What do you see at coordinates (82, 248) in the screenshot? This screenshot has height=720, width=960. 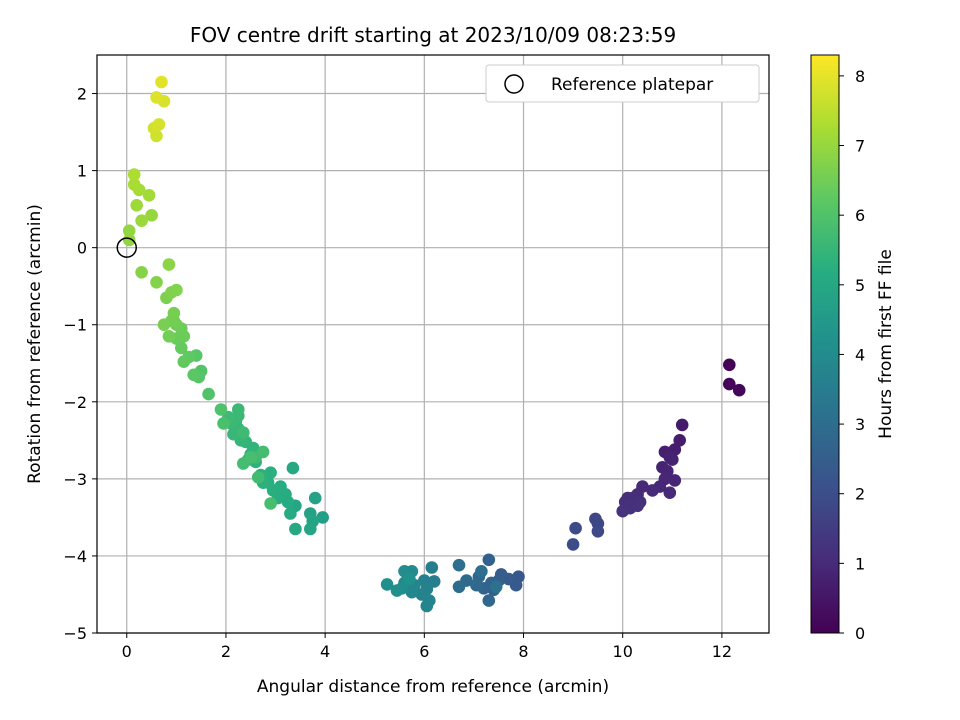 I see `y-tick-label: 0` at bounding box center [82, 248].